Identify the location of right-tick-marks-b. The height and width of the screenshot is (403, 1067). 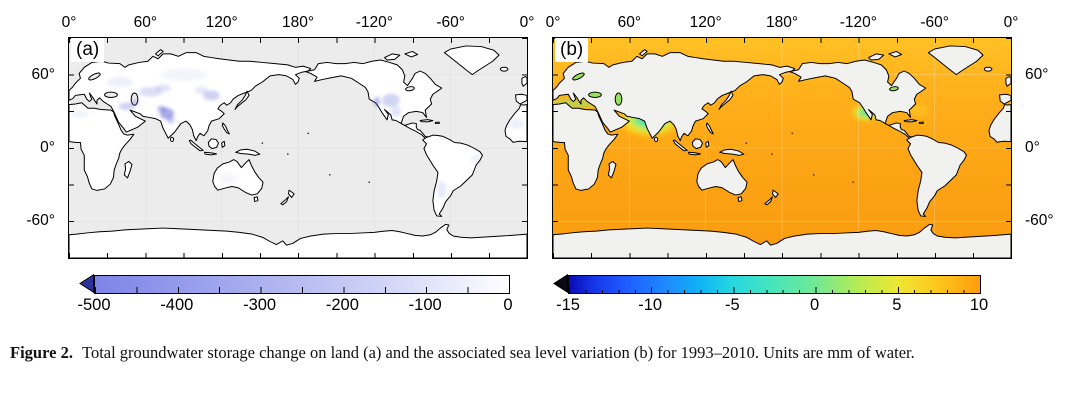
(1008, 148).